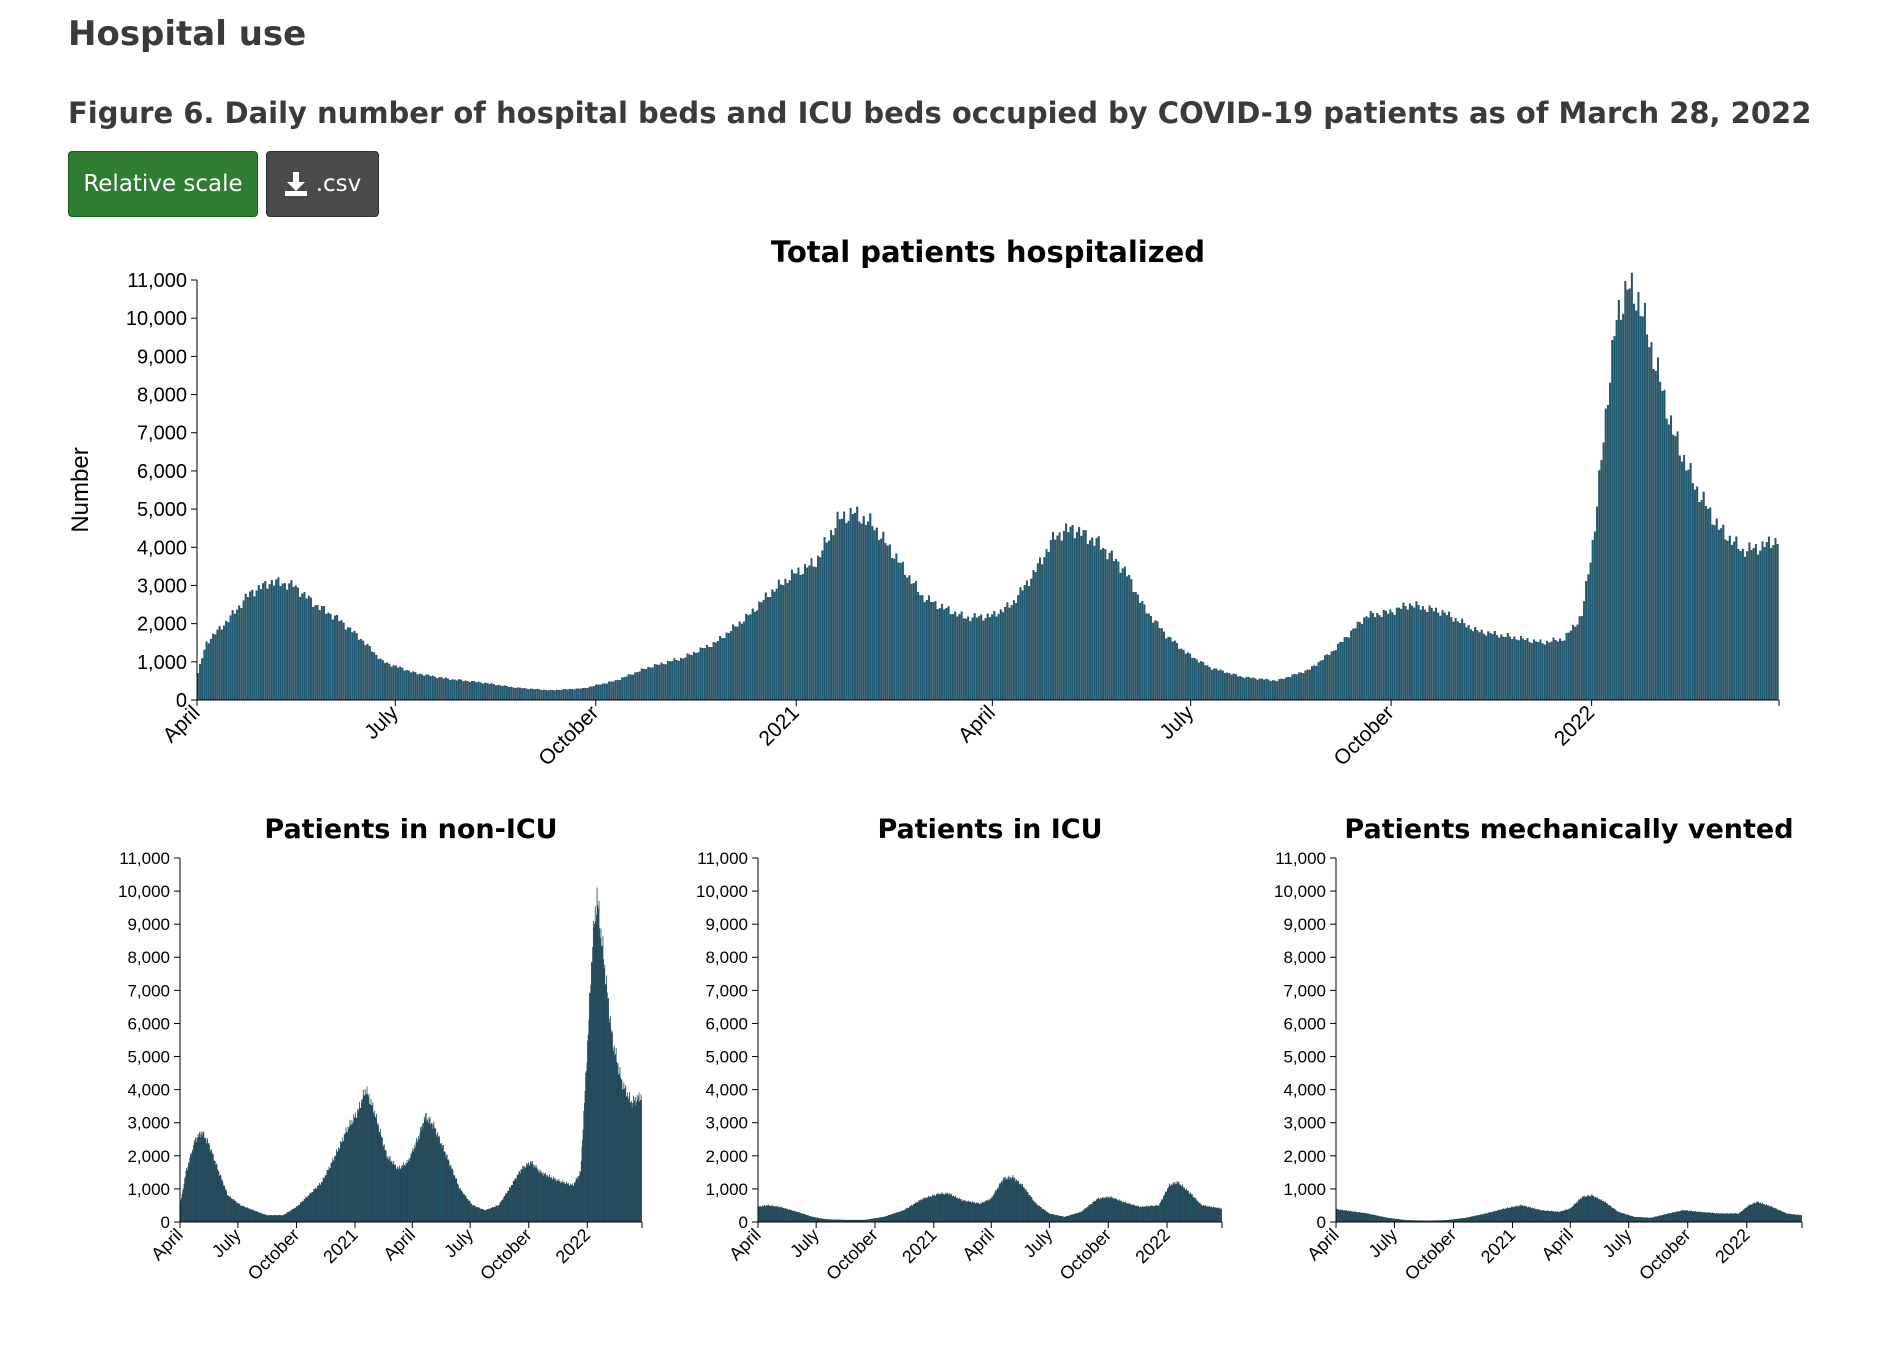 The width and height of the screenshot is (1885, 1365). Describe the element at coordinates (162, 396) in the screenshot. I see `y-tick-label: 8,000` at that location.